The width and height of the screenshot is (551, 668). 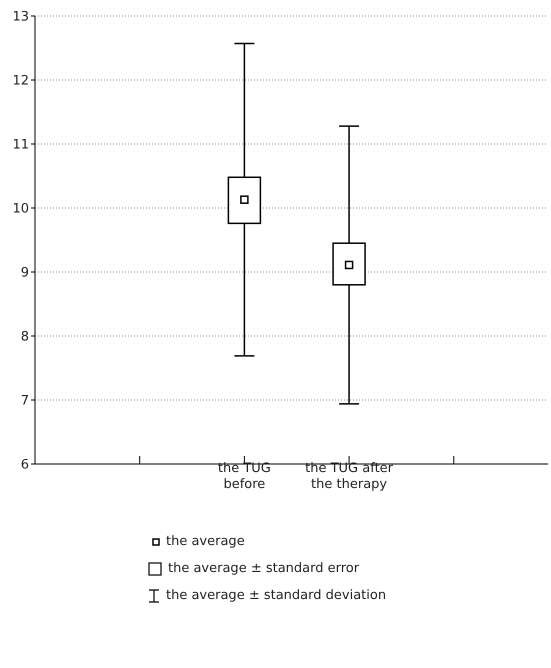 What do you see at coordinates (24, 337) in the screenshot?
I see `y-tick-label: 8` at bounding box center [24, 337].